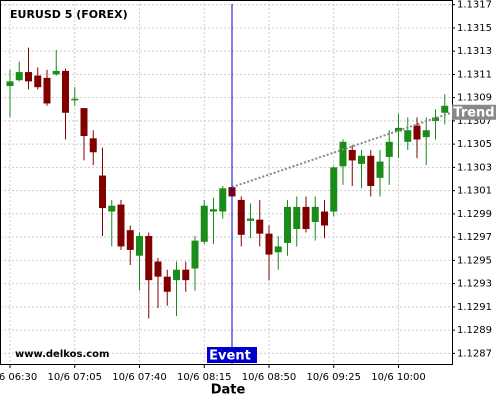 This screenshot has height=400, width=500. I want to click on trend-label-box, so click(474, 112).